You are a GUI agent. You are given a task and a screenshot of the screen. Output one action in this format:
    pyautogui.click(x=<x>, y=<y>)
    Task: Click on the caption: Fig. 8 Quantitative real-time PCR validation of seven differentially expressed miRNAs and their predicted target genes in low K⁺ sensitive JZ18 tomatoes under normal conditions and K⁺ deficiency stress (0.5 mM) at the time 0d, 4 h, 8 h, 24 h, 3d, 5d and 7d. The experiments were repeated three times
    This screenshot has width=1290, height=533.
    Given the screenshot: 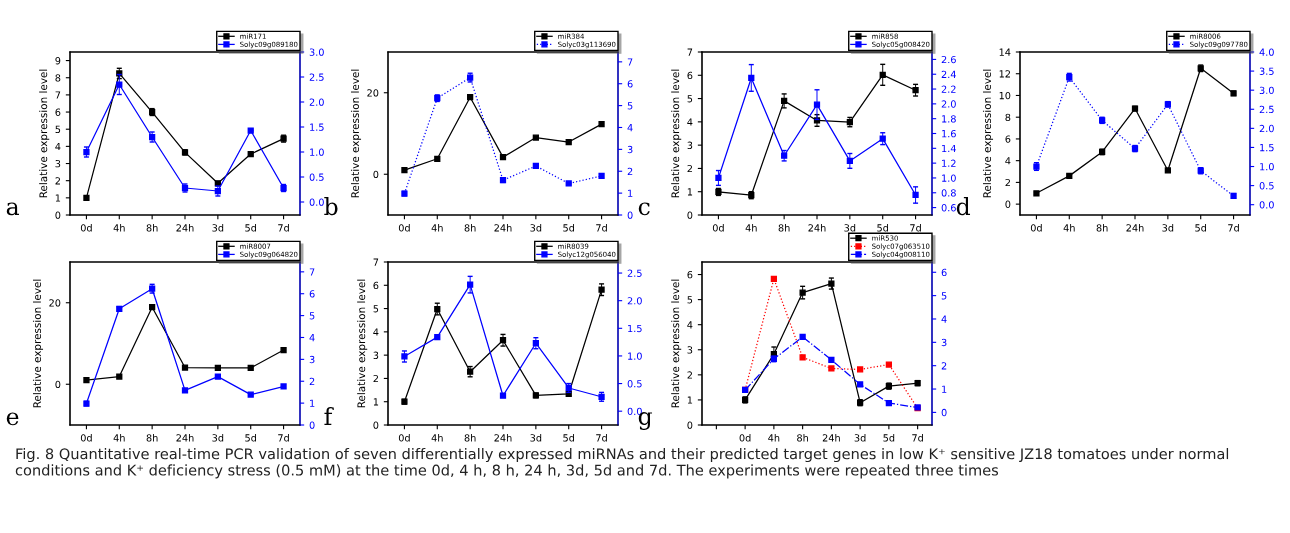 What is the action you would take?
    pyautogui.click(x=622, y=463)
    